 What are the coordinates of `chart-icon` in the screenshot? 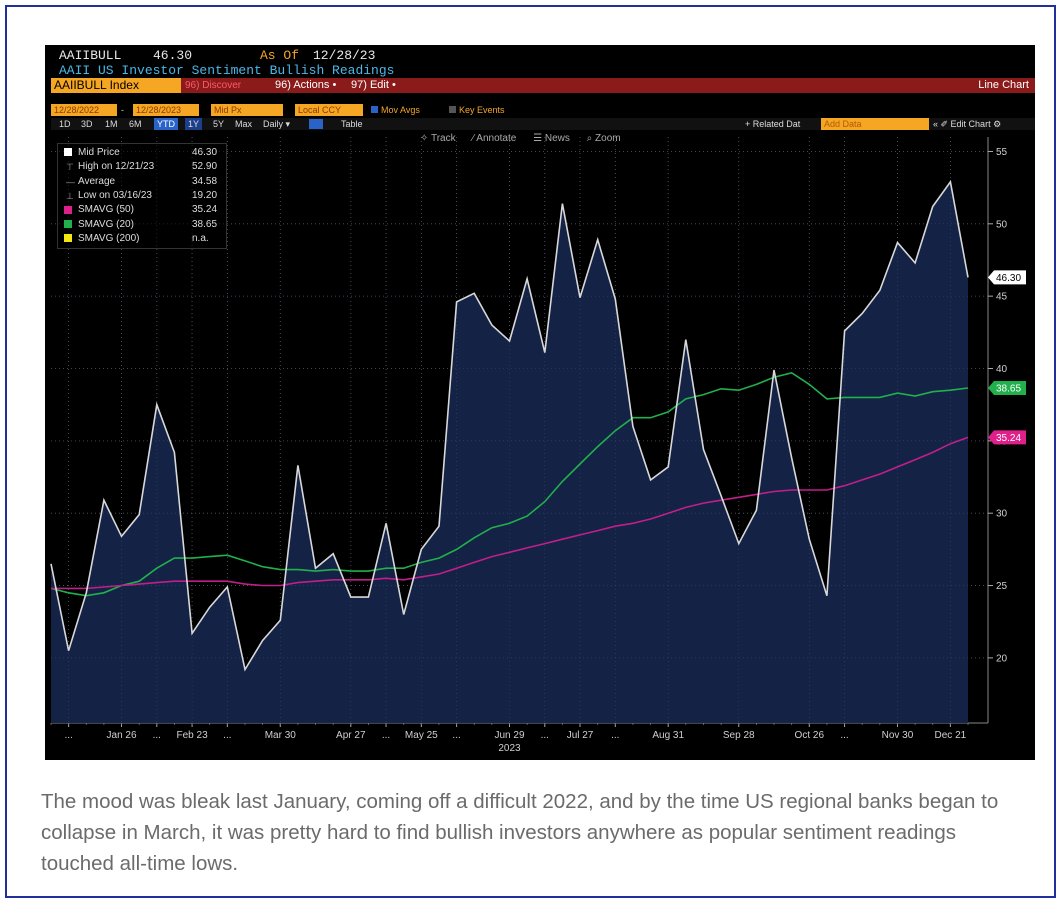 It's located at (316, 124).